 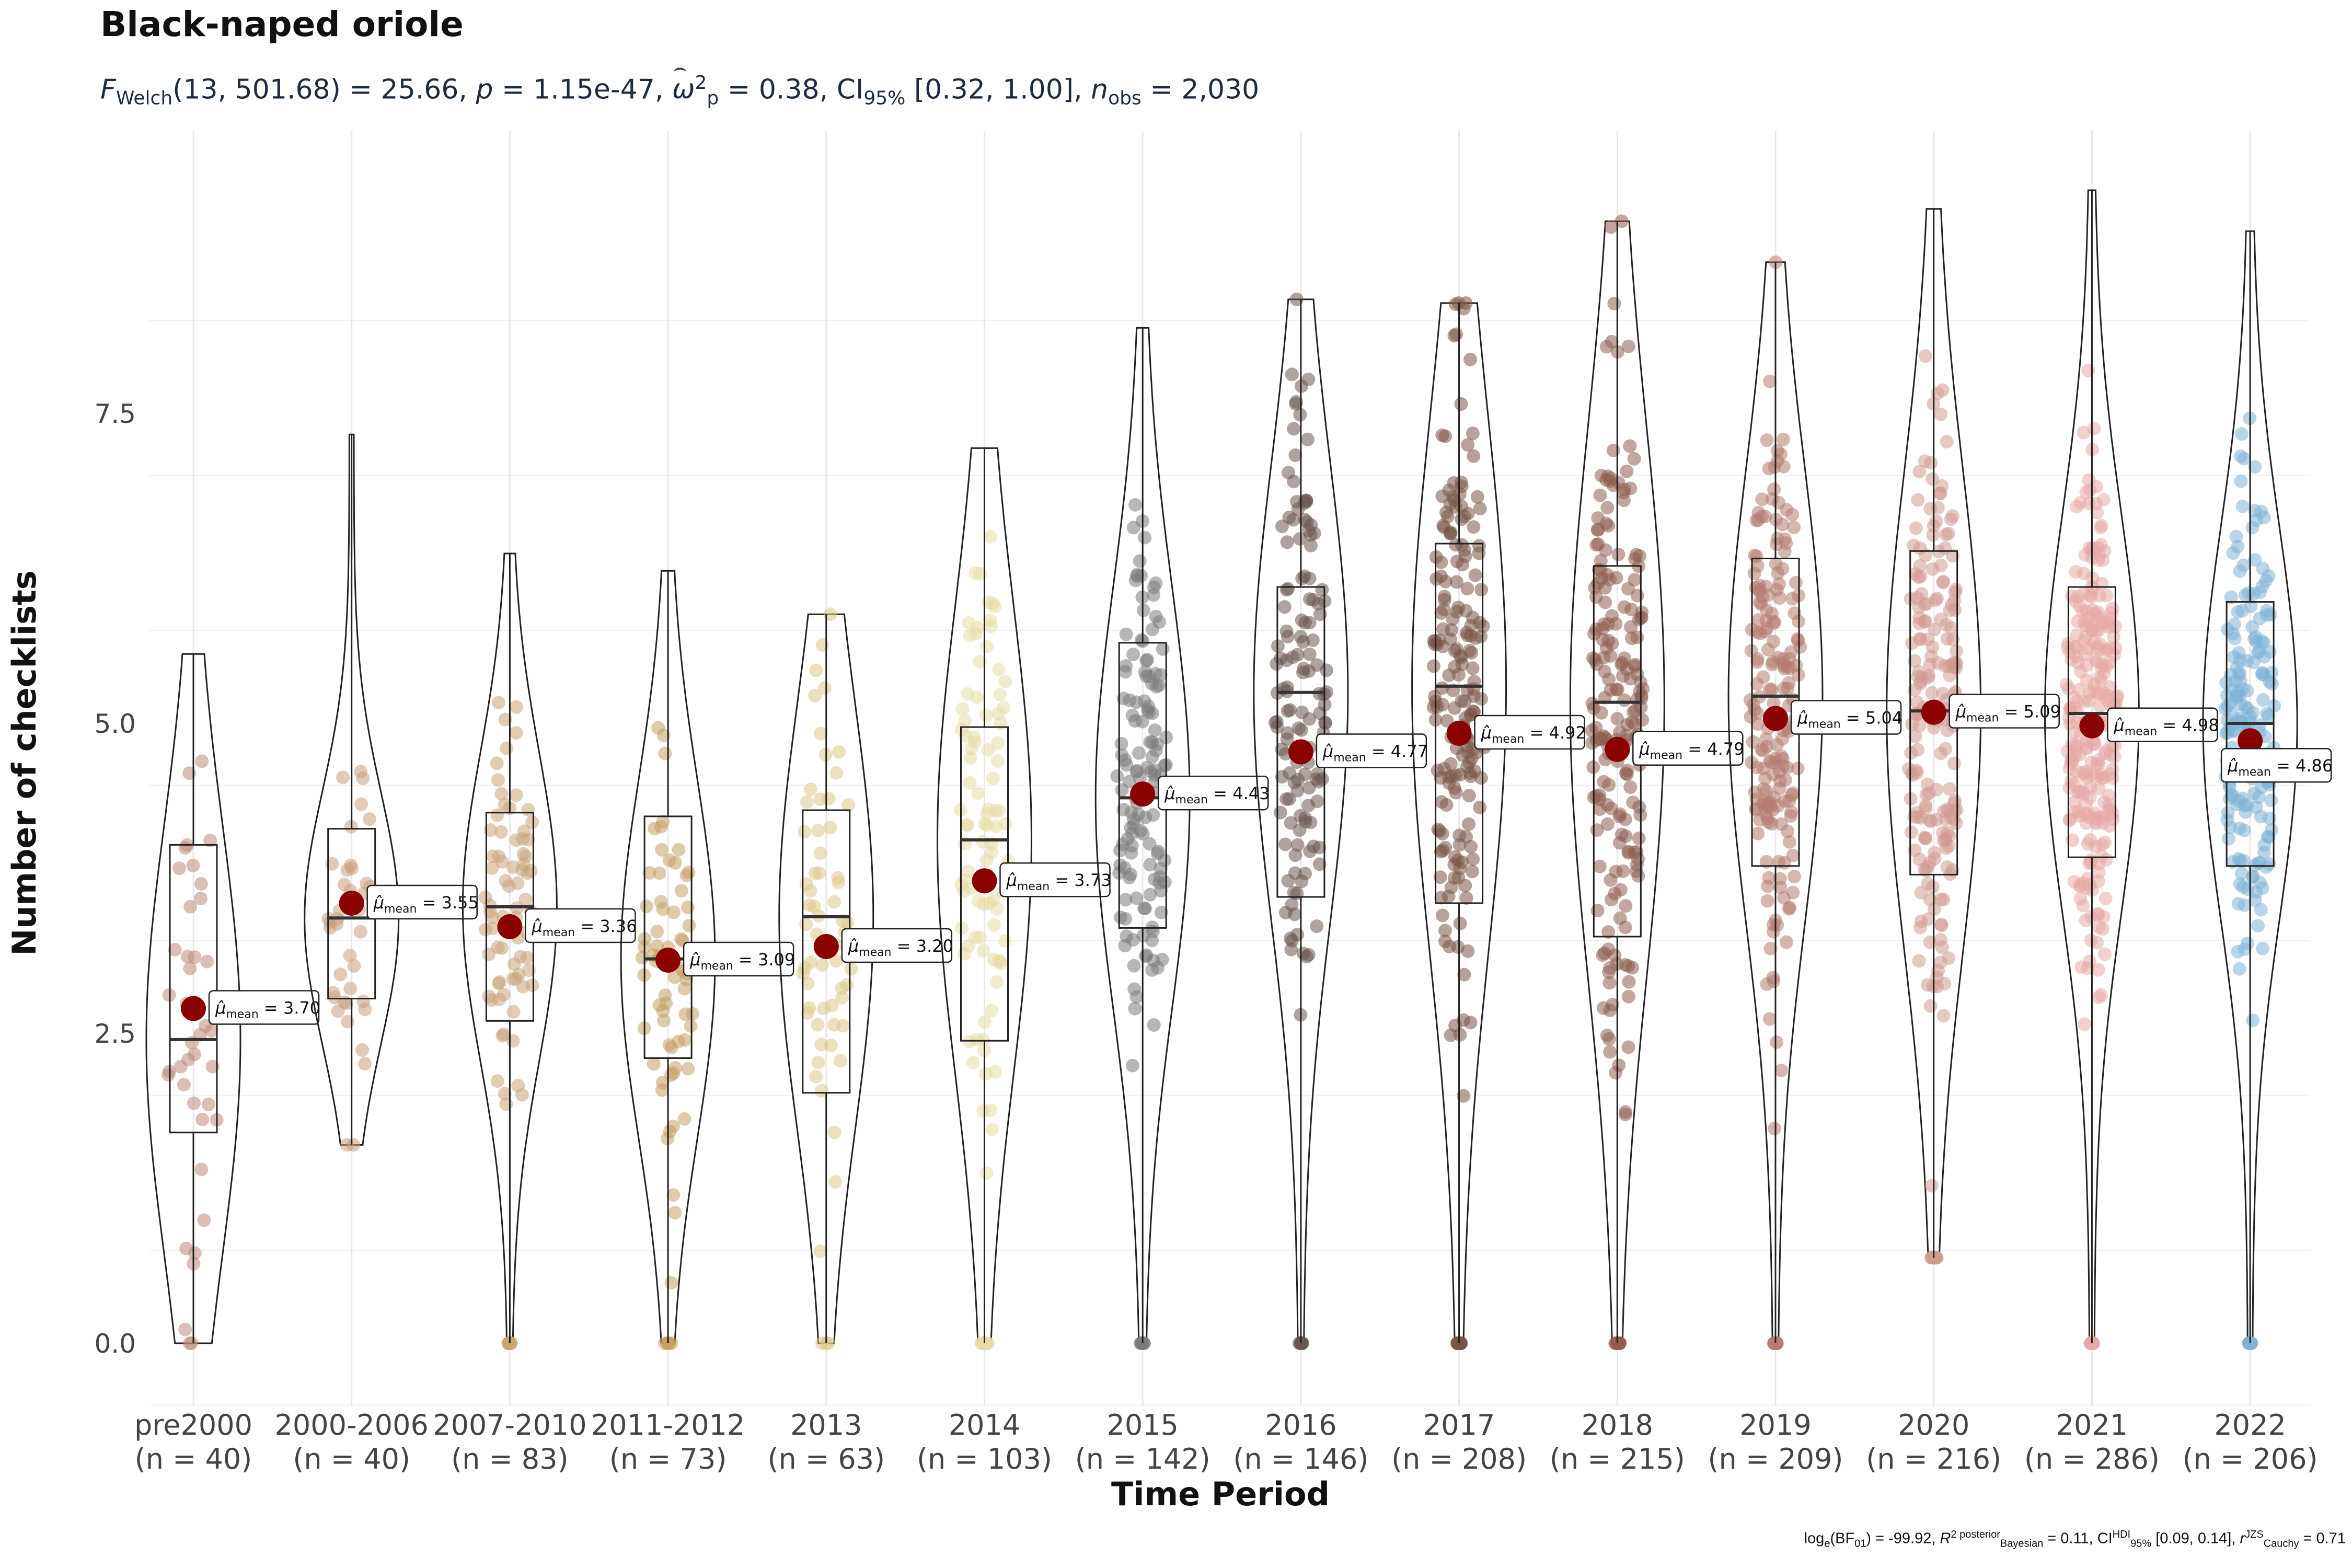 I want to click on x-tick-label: 2019, so click(x=1775, y=1425).